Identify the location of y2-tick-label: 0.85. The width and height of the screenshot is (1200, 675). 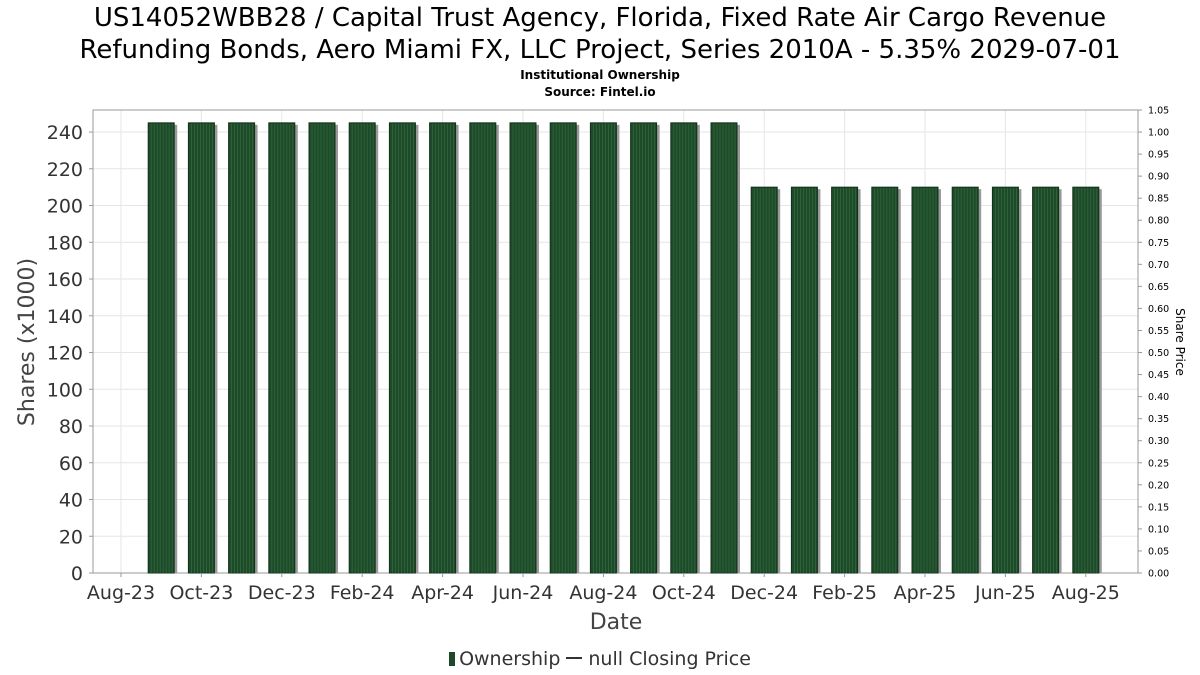
(1158, 199).